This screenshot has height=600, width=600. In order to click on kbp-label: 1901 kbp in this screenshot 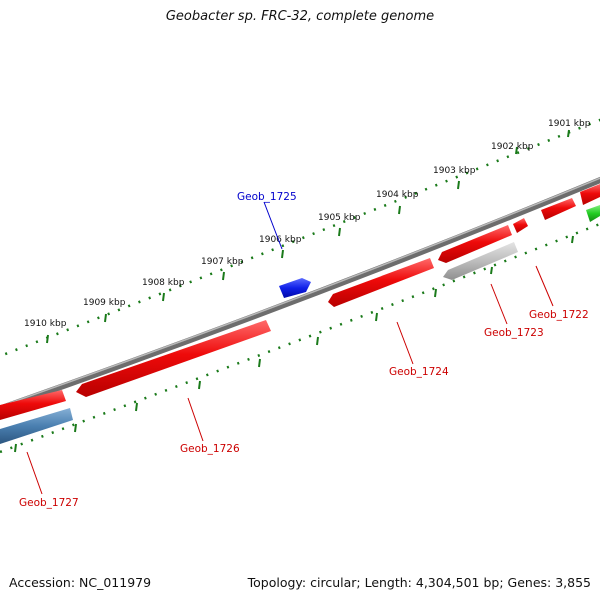, I will do `click(569, 124)`.